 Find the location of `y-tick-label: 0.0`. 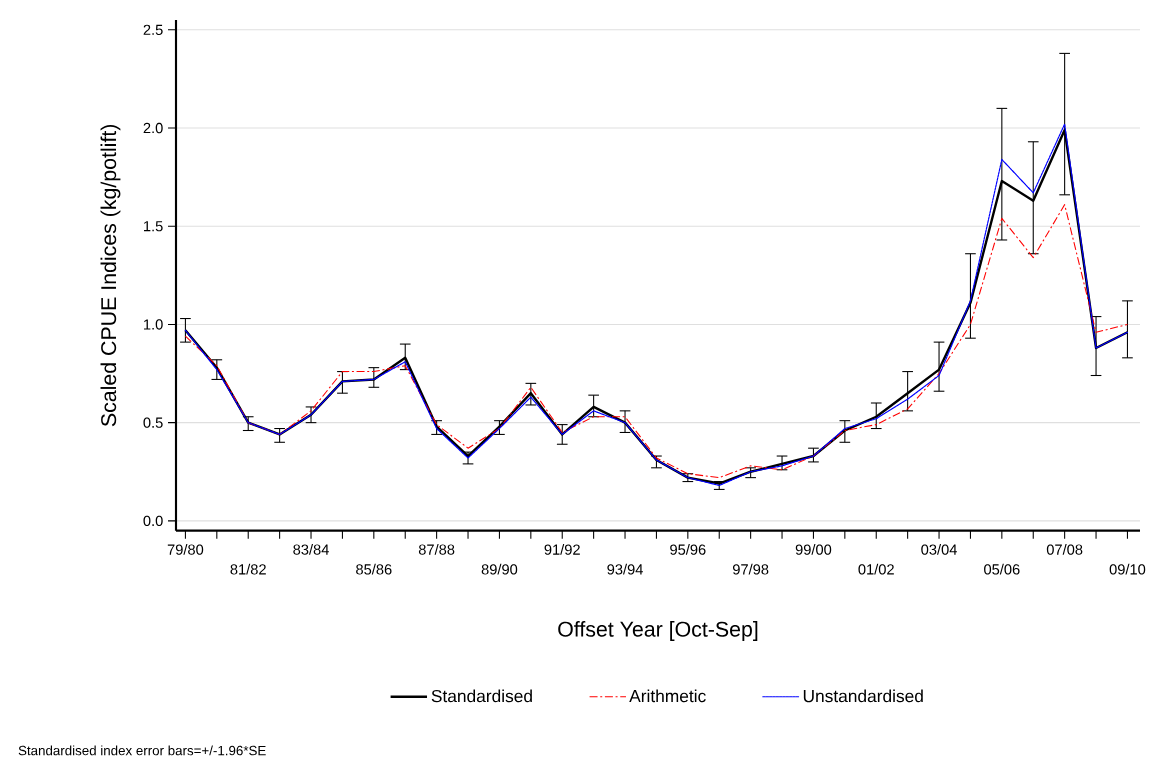

y-tick-label: 0.0 is located at coordinates (153, 521).